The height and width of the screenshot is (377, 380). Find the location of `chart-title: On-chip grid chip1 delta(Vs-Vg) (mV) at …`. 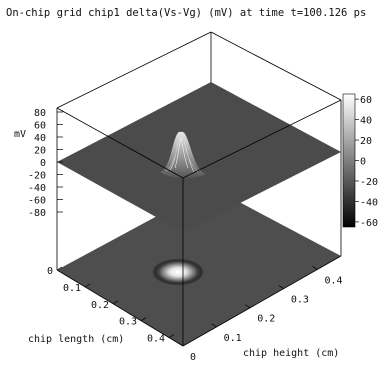

chart-title: On-chip grid chip1 delta(Vs-Vg) (mV) at … is located at coordinates (186, 13).